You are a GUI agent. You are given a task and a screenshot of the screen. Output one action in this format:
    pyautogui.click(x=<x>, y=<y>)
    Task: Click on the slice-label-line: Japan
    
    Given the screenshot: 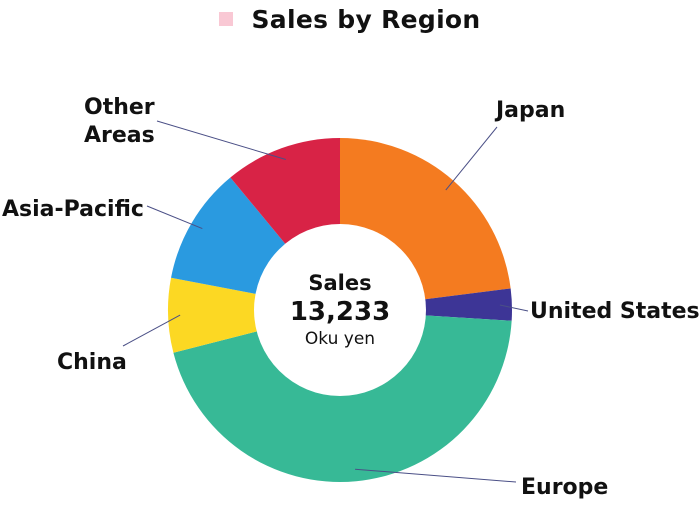 What is the action you would take?
    pyautogui.click(x=529, y=110)
    